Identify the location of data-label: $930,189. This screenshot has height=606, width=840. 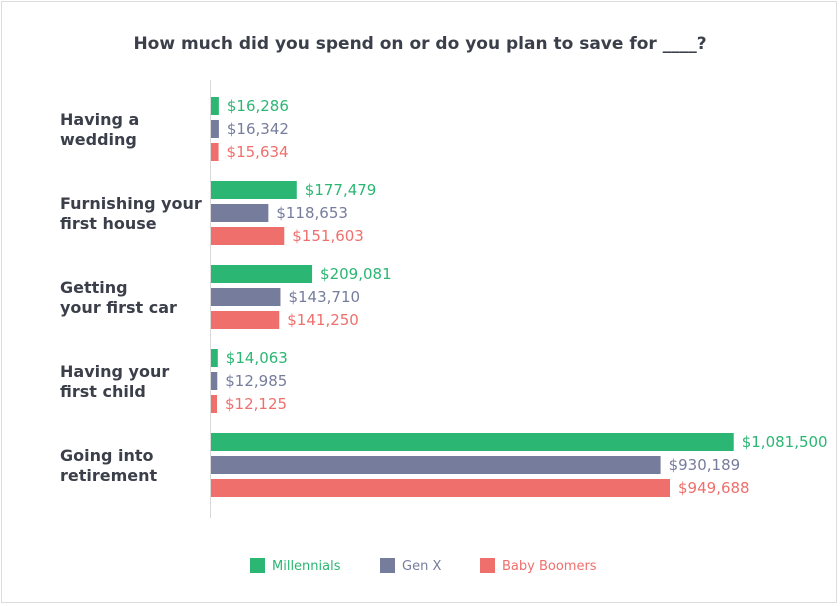
(705, 465).